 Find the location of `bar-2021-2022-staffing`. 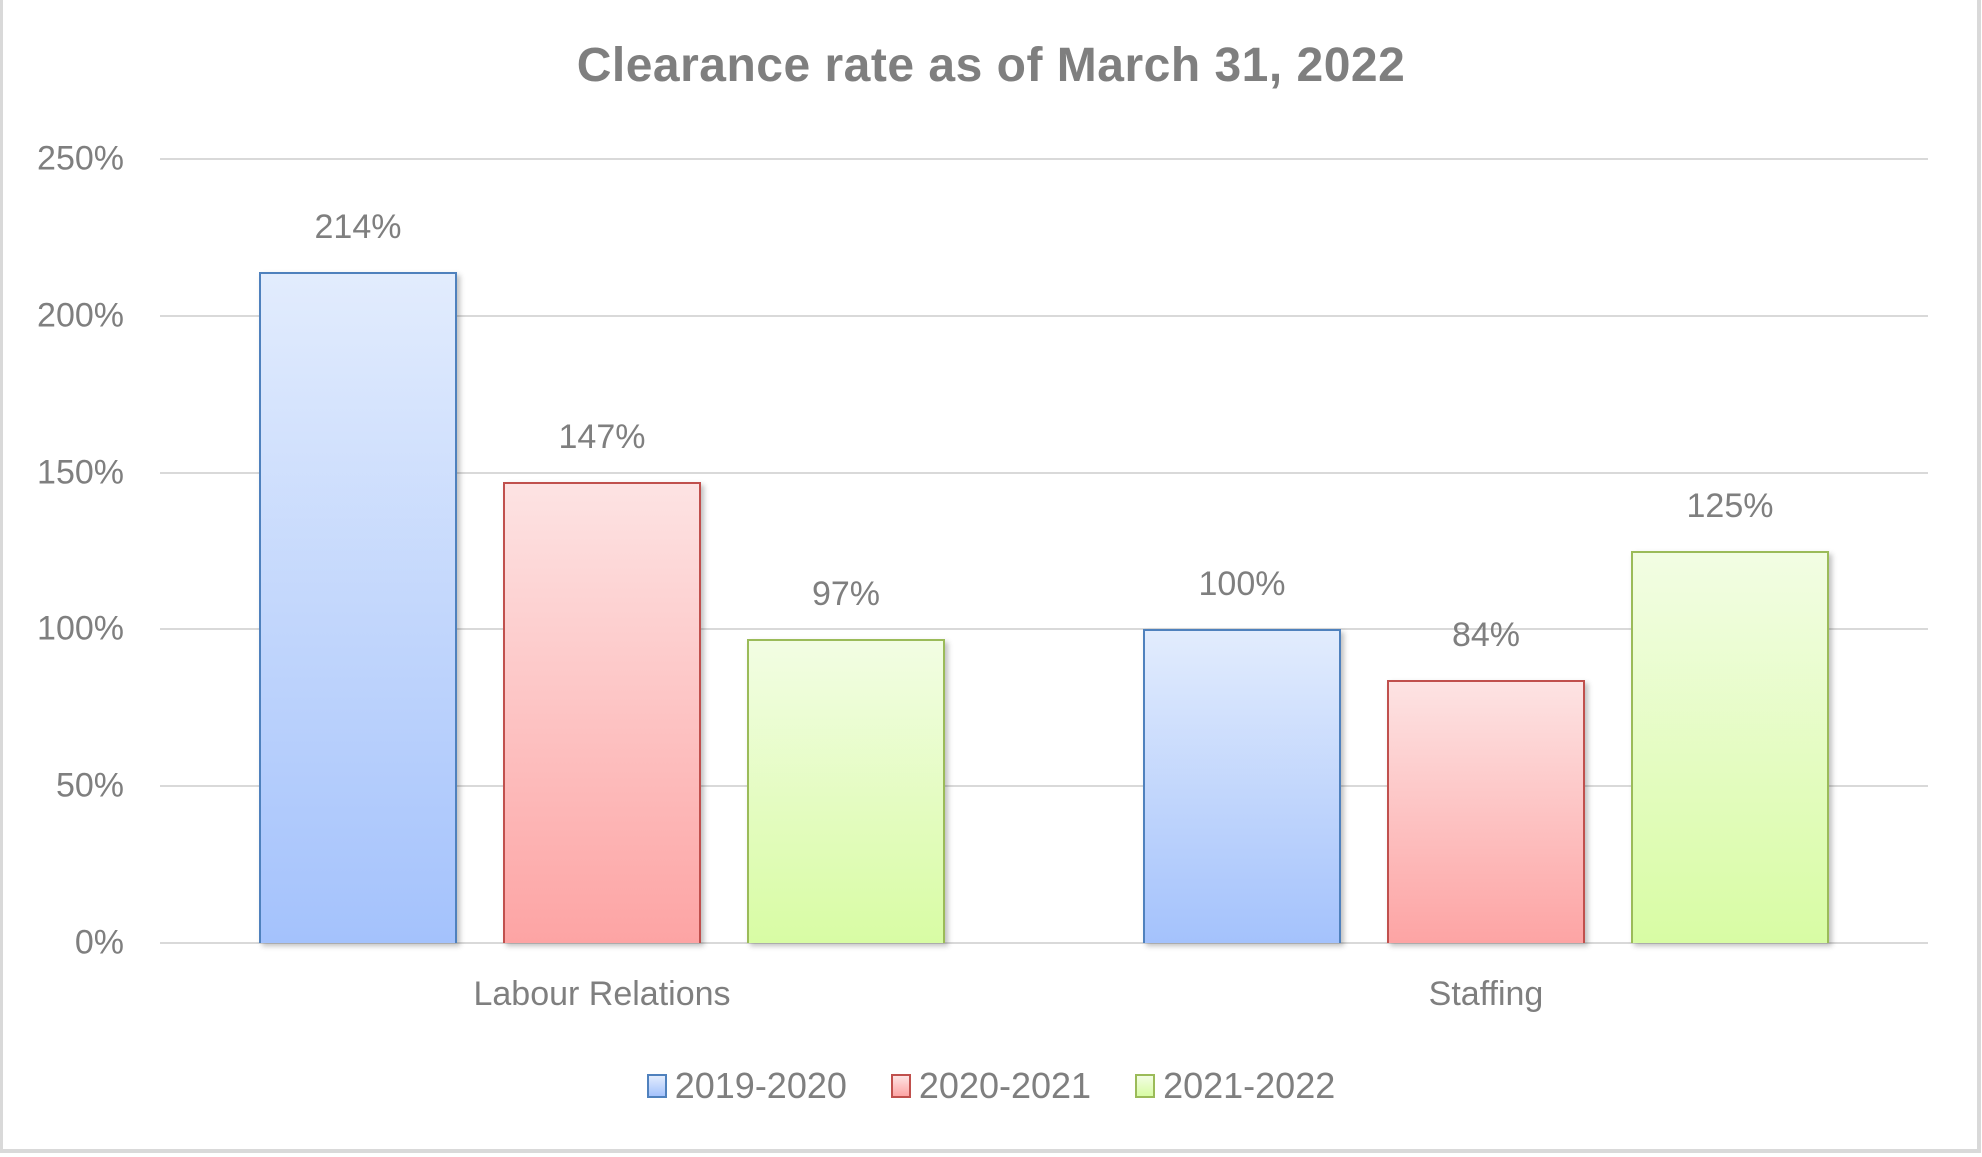

bar-2021-2022-staffing is located at coordinates (1730, 747).